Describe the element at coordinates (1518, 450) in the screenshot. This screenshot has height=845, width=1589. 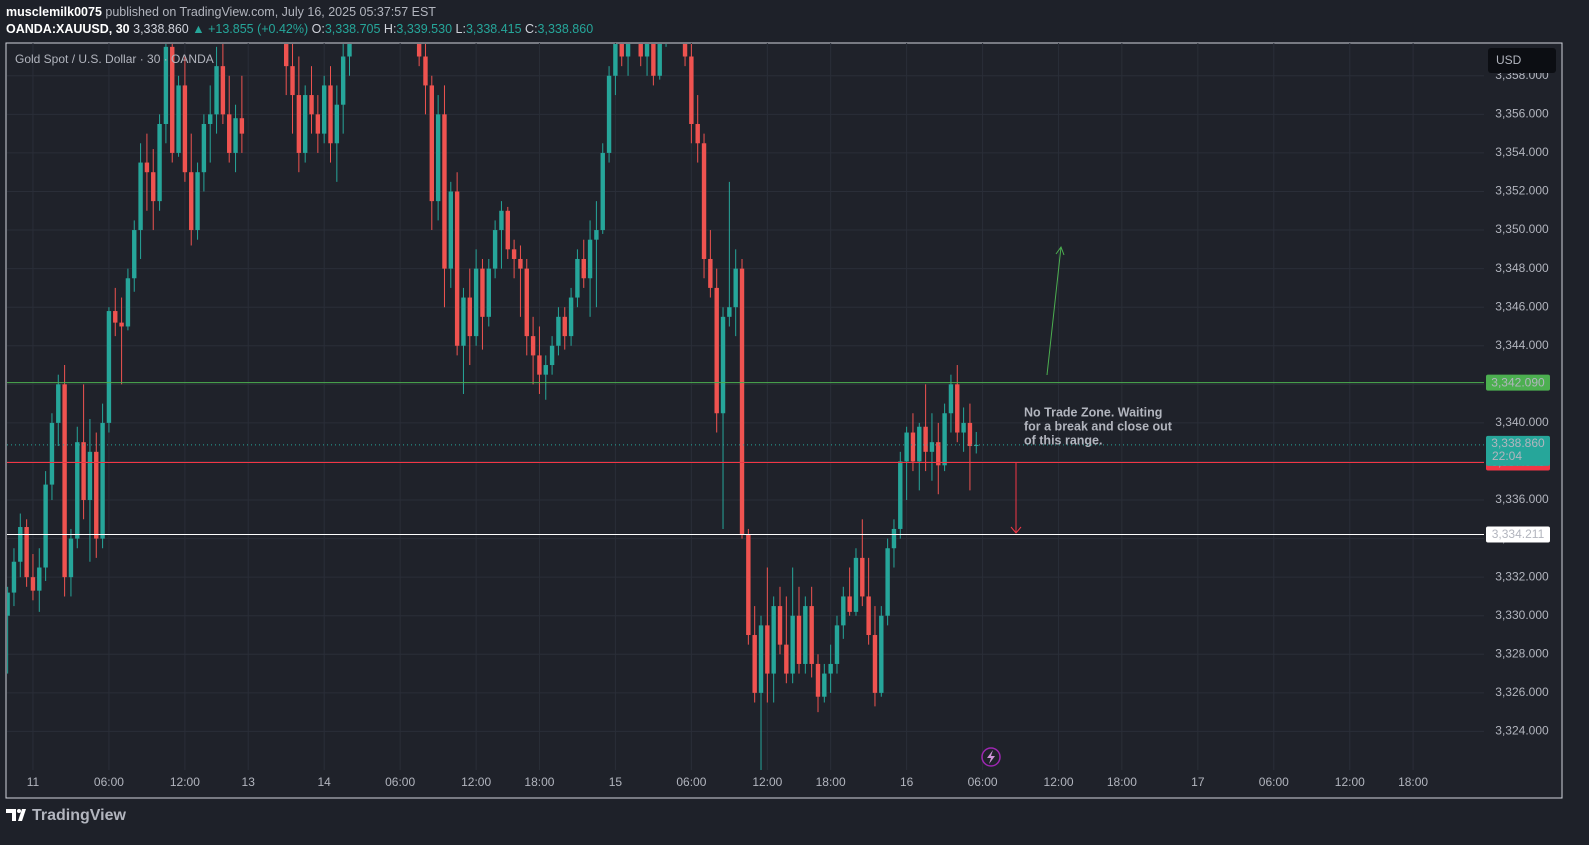
I see `last-price-tag` at that location.